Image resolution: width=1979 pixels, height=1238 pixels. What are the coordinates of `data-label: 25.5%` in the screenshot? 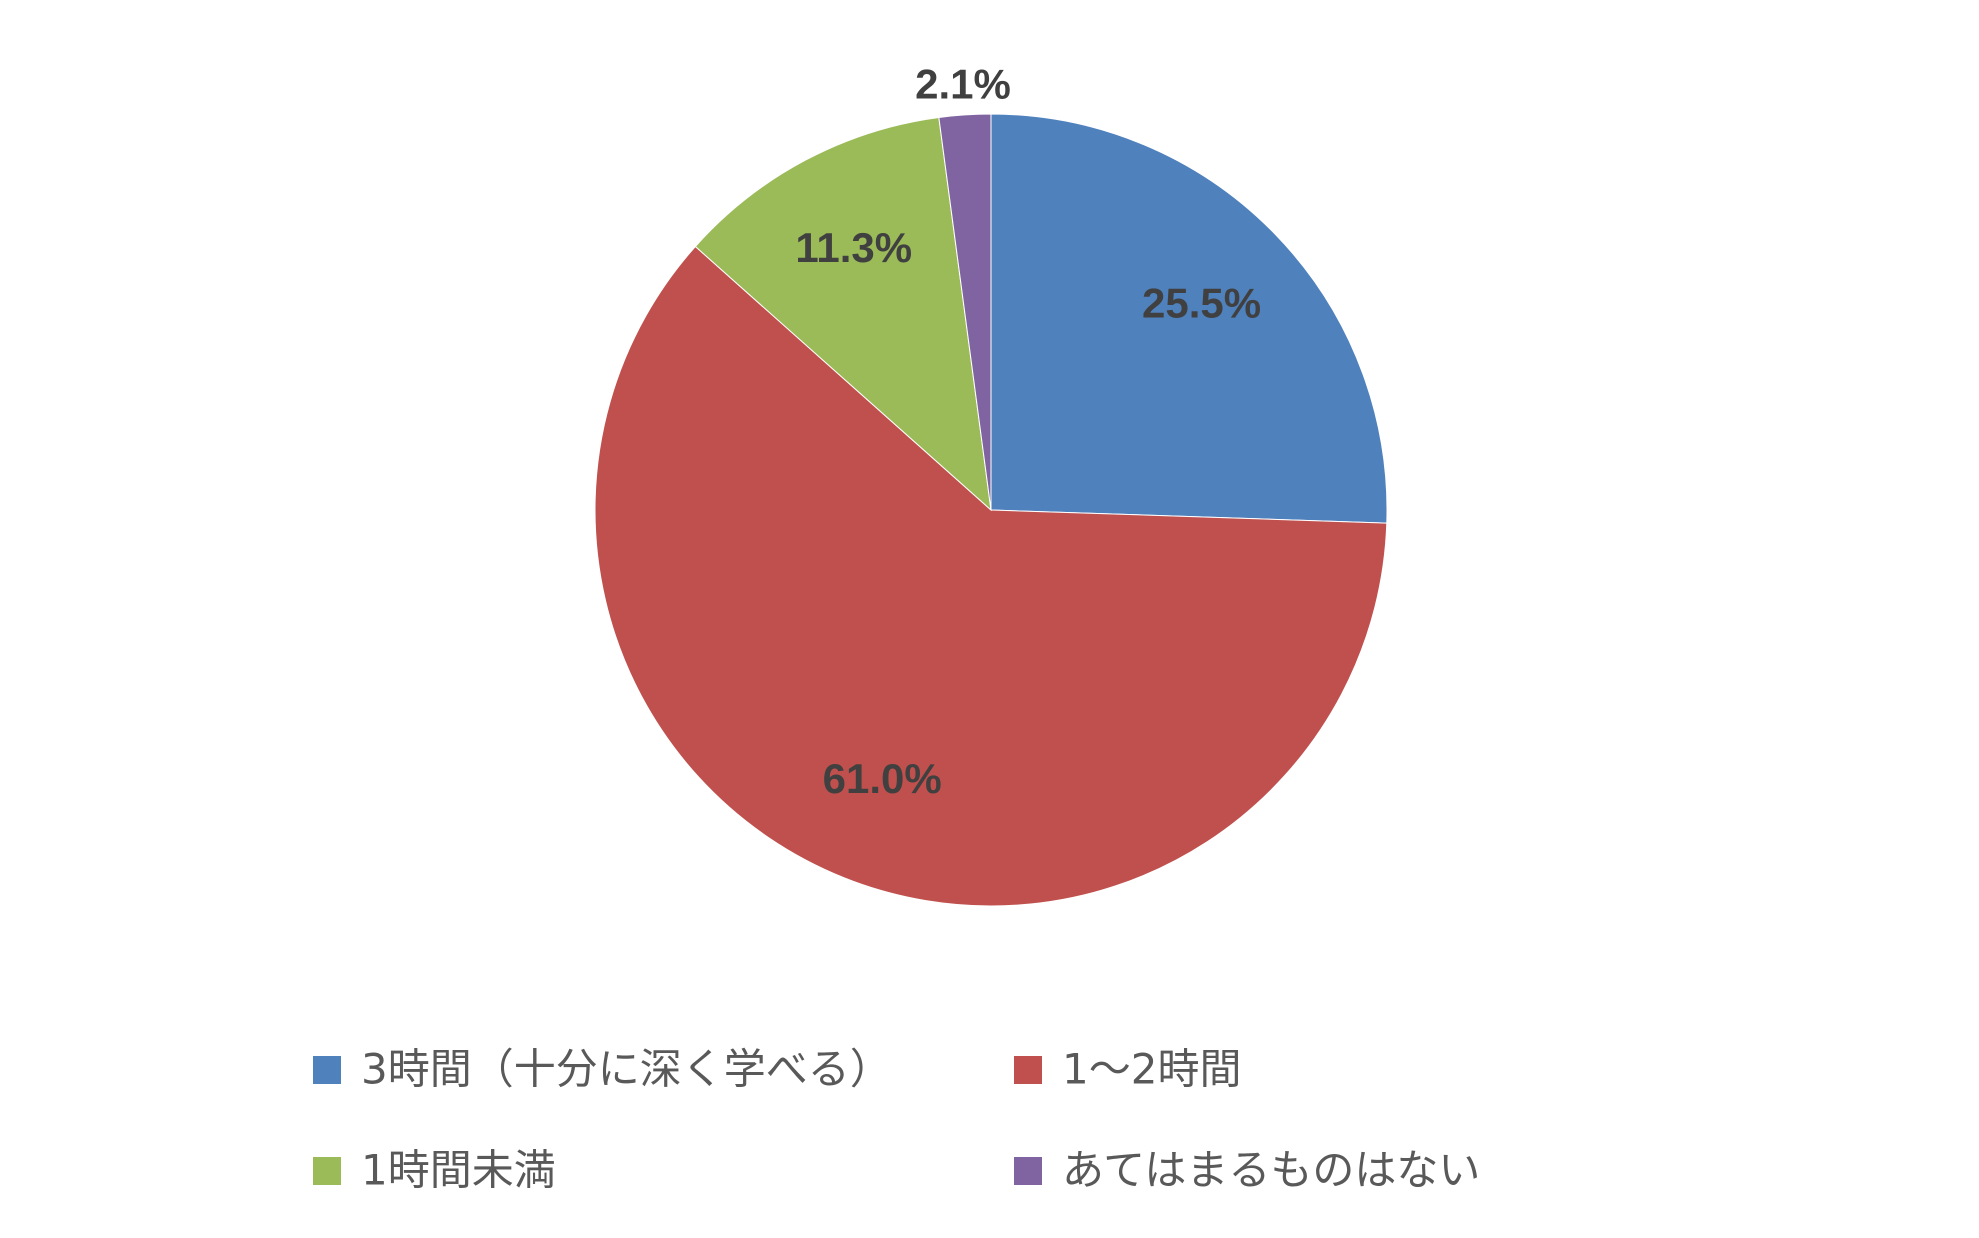 It's located at (1201, 302).